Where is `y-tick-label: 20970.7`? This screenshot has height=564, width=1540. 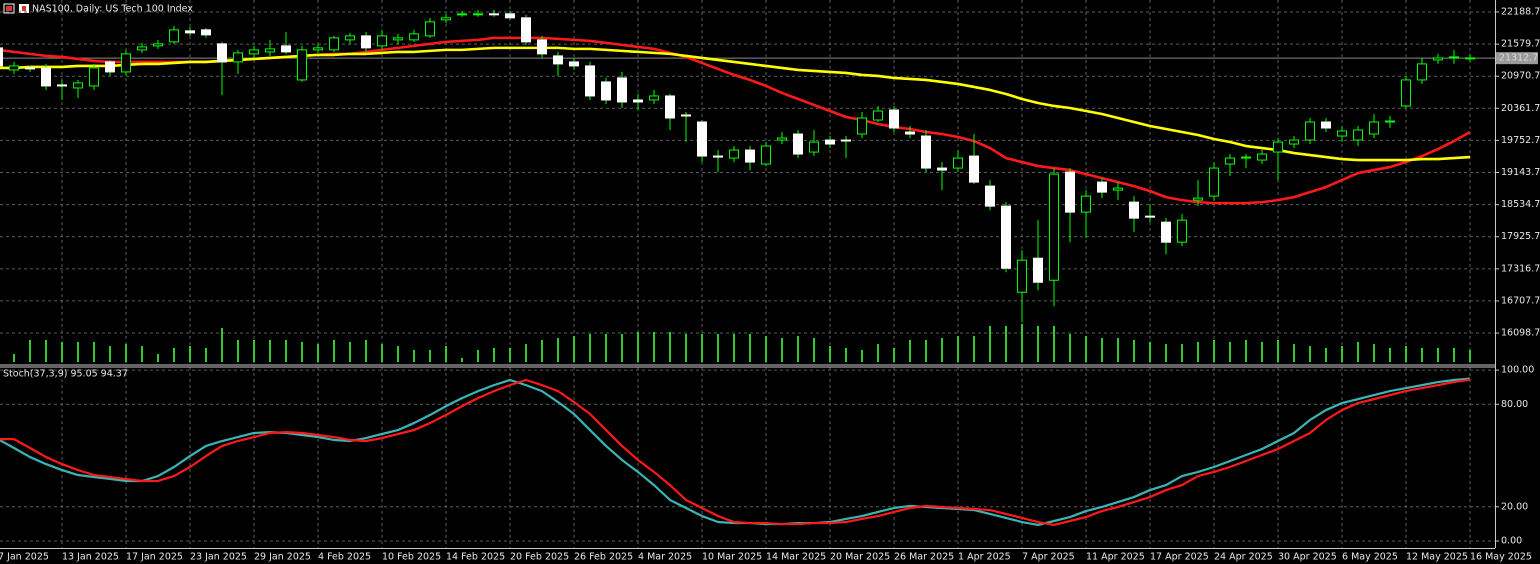
y-tick-label: 20970.7 is located at coordinates (1520, 76).